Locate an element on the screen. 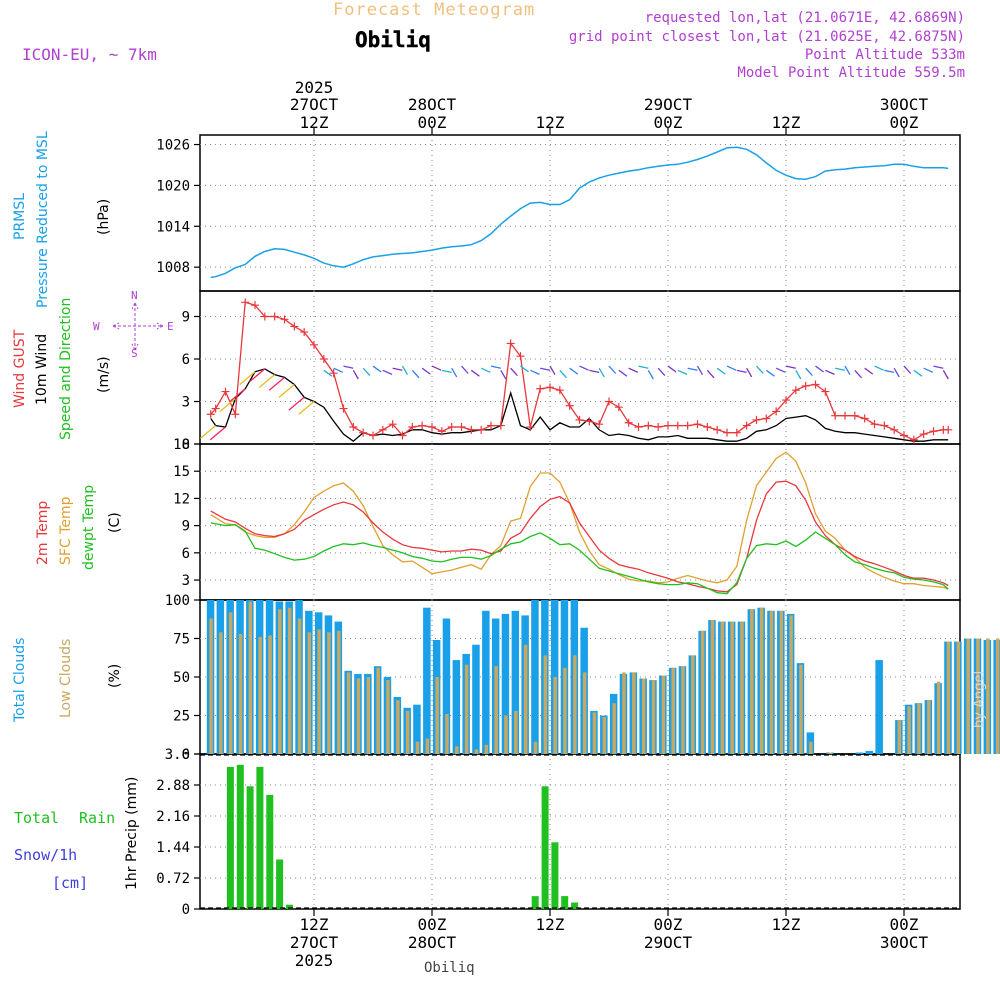 This screenshot has height=1000, width=1000. wind-y-tick-label: 6 is located at coordinates (186, 360).